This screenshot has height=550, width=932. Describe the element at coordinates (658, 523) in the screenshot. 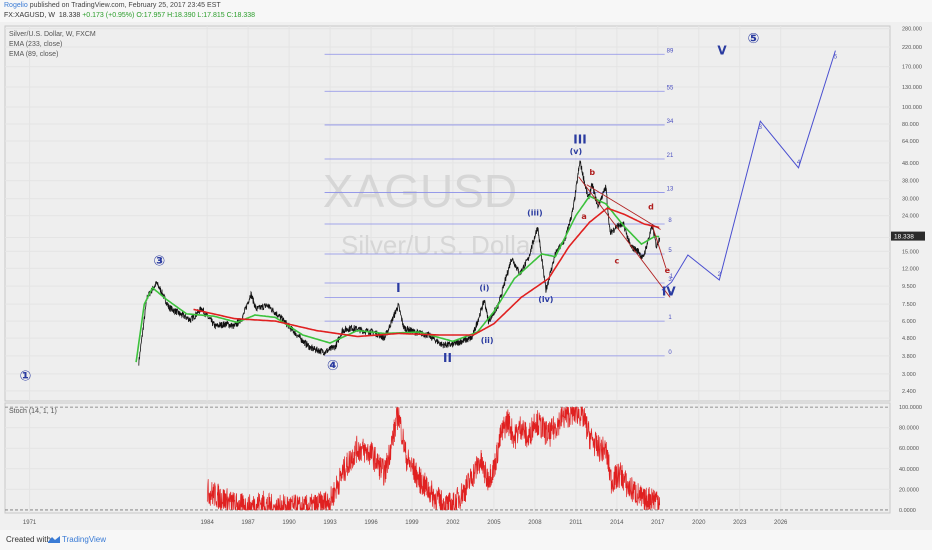

I see `x-tick-label: 2017` at that location.